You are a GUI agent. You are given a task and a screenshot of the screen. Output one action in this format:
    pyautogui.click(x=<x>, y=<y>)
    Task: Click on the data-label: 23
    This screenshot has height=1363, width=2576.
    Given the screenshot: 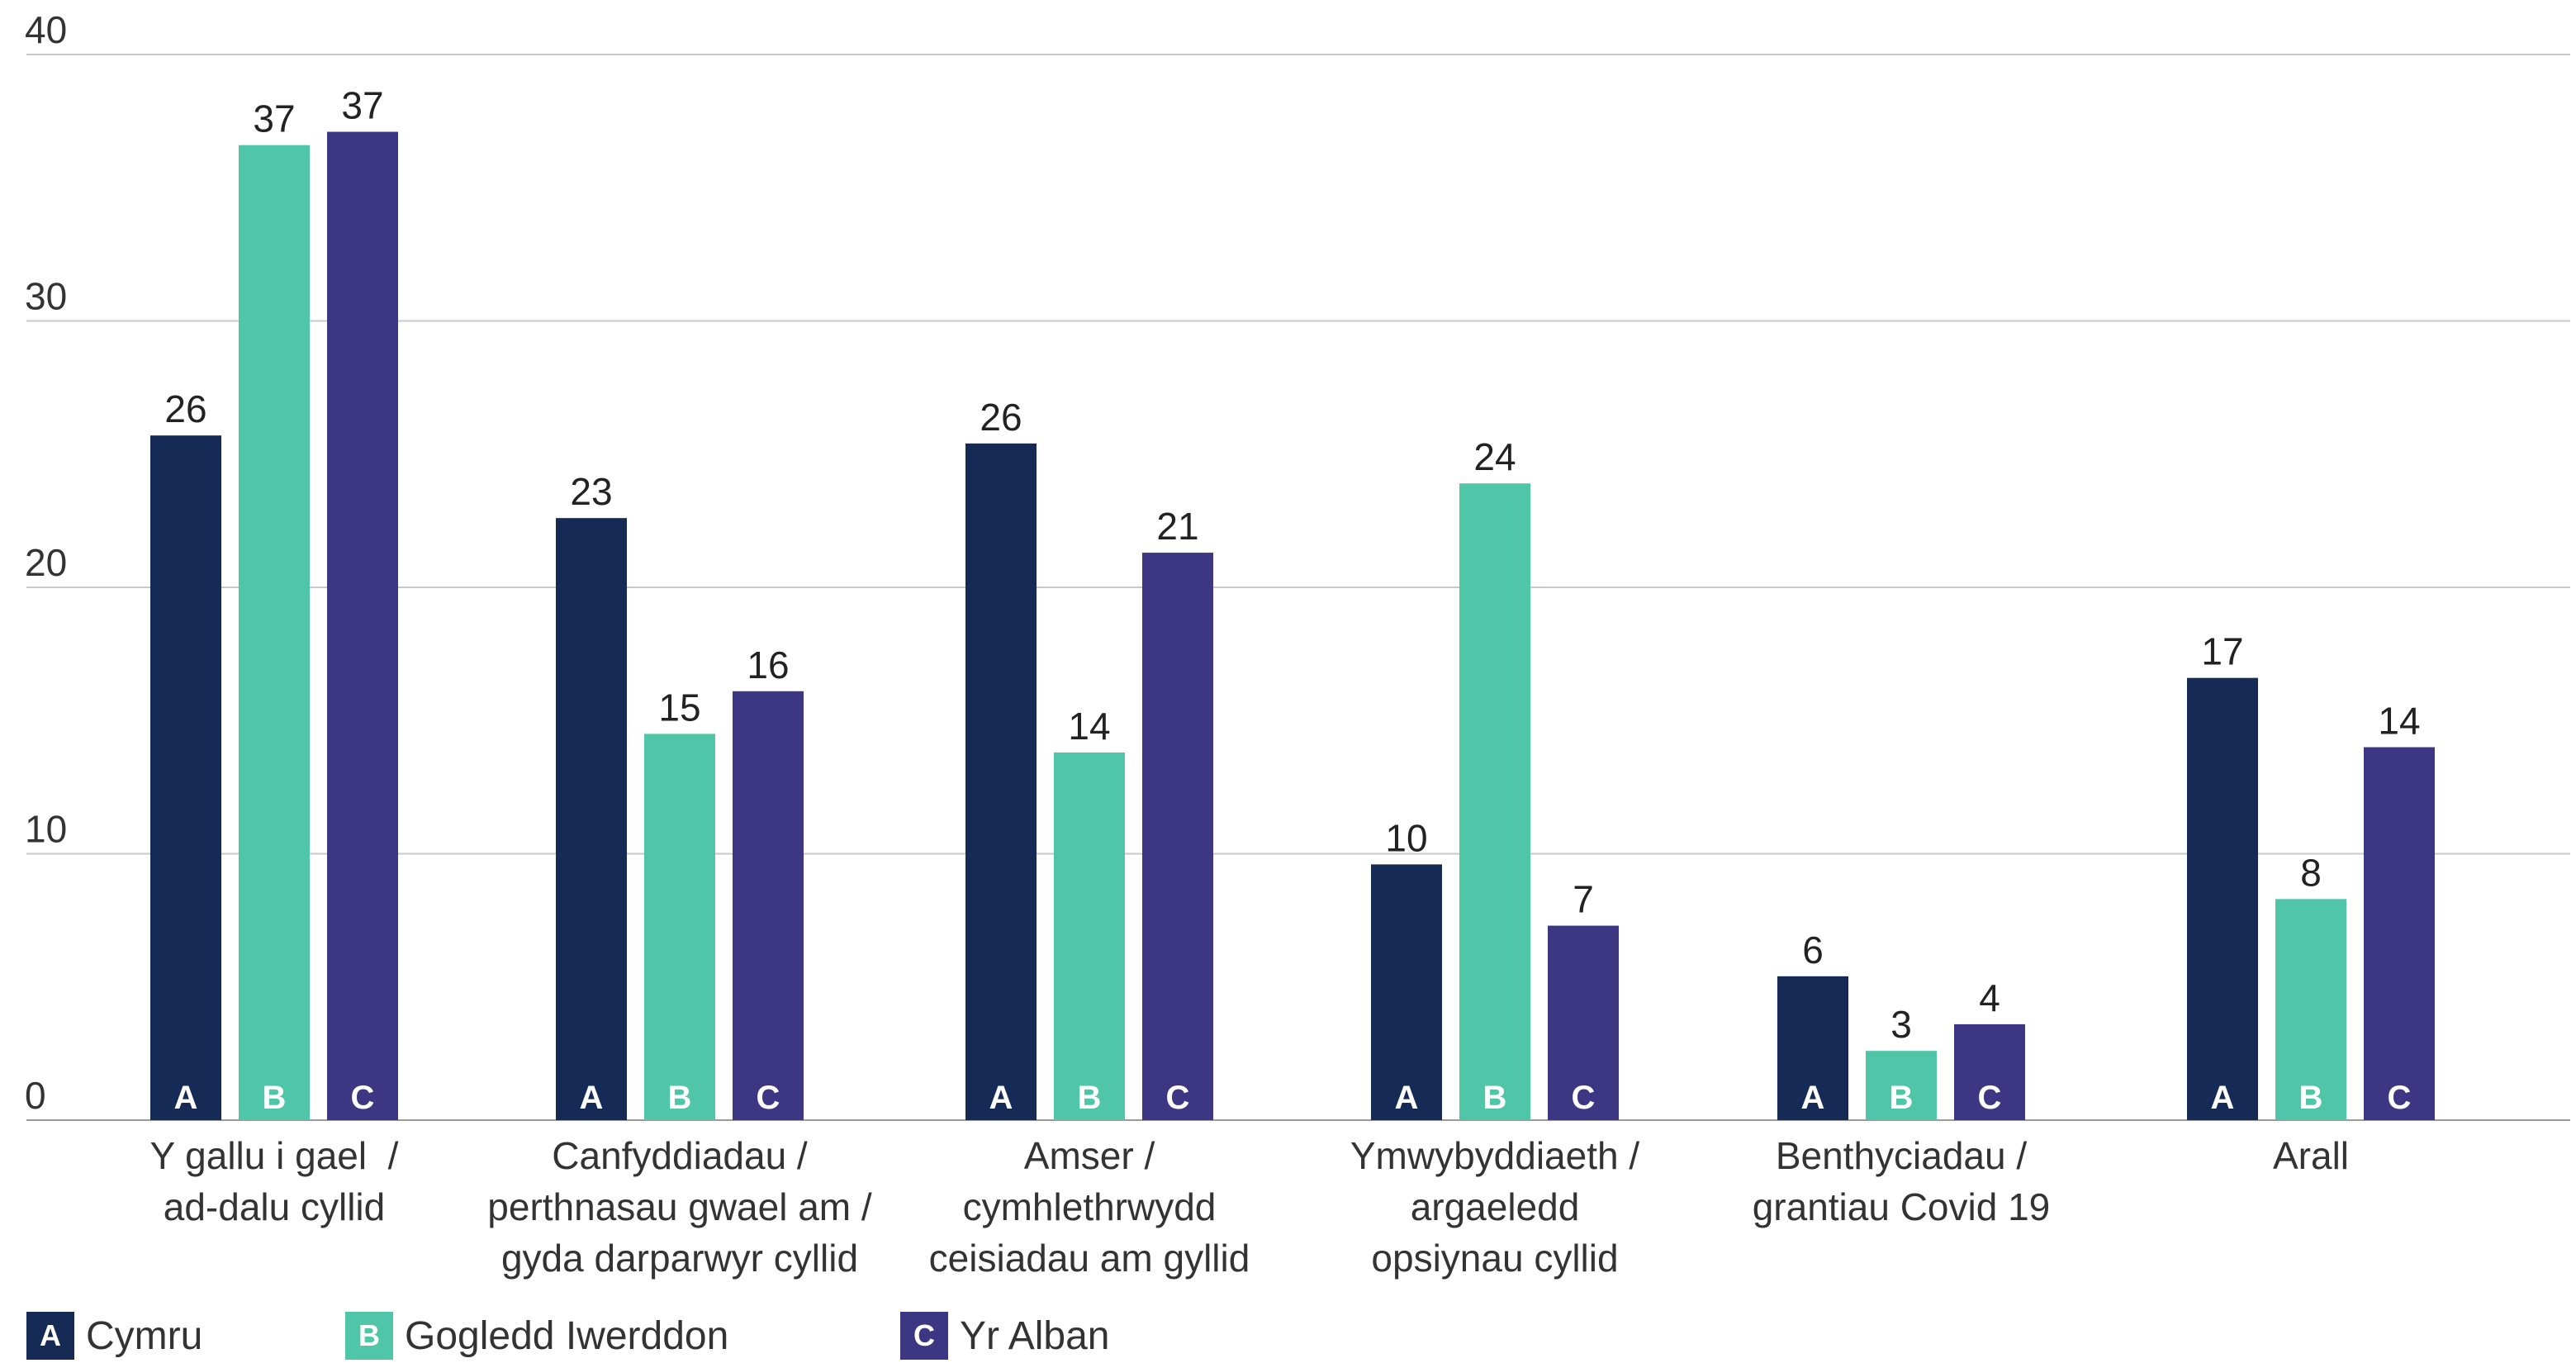 What is the action you would take?
    pyautogui.click(x=591, y=491)
    